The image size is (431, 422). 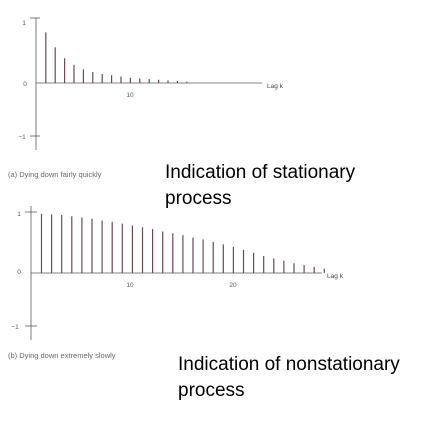 I want to click on panel-a-y-label-1: 1, so click(x=24, y=23).